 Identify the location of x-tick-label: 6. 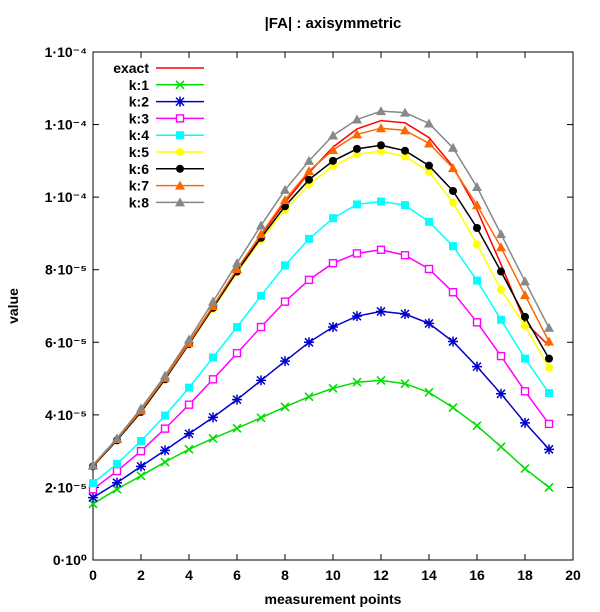
(237, 575).